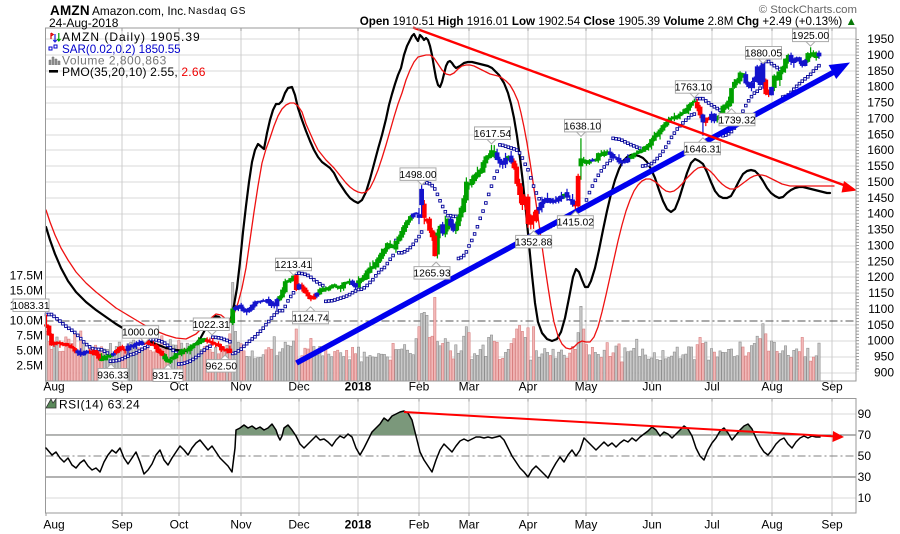  Describe the element at coordinates (884, 357) in the screenshot. I see `svg-text: 950` at that location.